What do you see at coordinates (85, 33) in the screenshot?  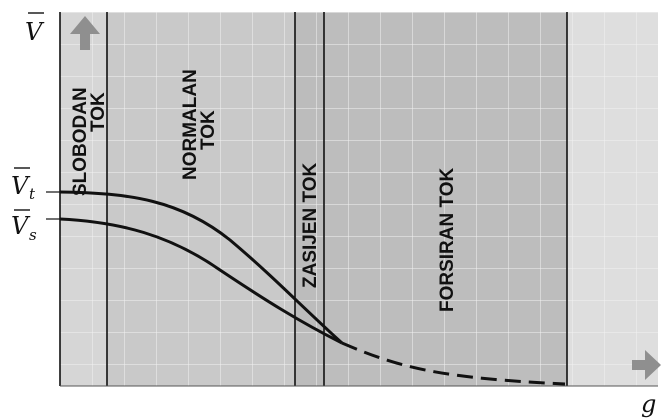 I see `arrow-up-icon` at bounding box center [85, 33].